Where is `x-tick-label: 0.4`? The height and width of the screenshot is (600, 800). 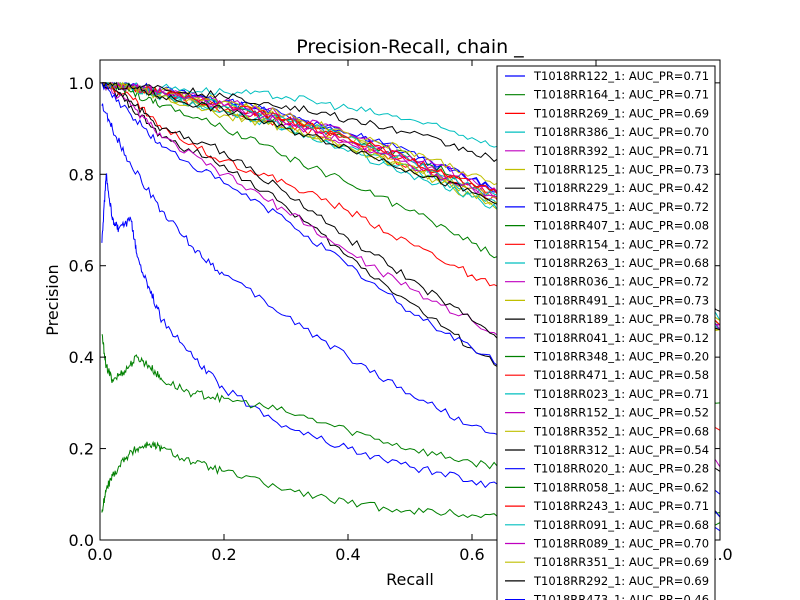 x-tick-label: 0.4 is located at coordinates (347, 554).